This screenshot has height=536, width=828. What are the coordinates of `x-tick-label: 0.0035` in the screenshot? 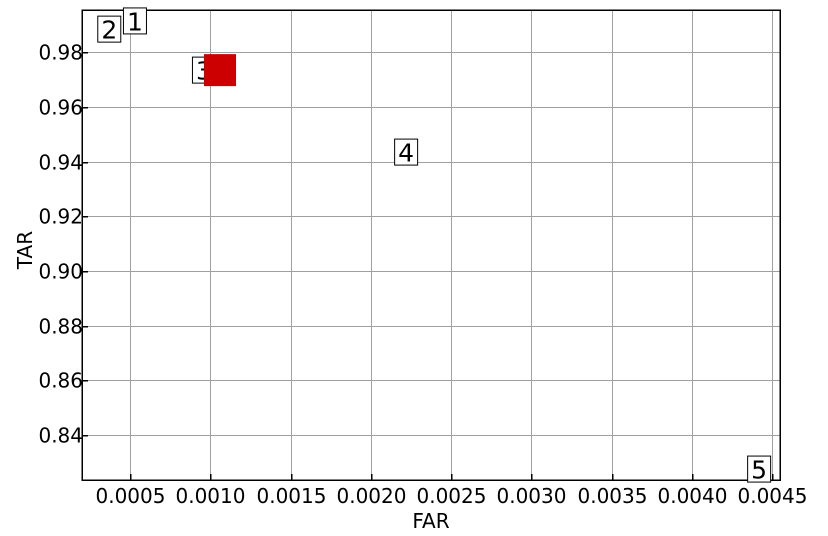 It's located at (613, 496).